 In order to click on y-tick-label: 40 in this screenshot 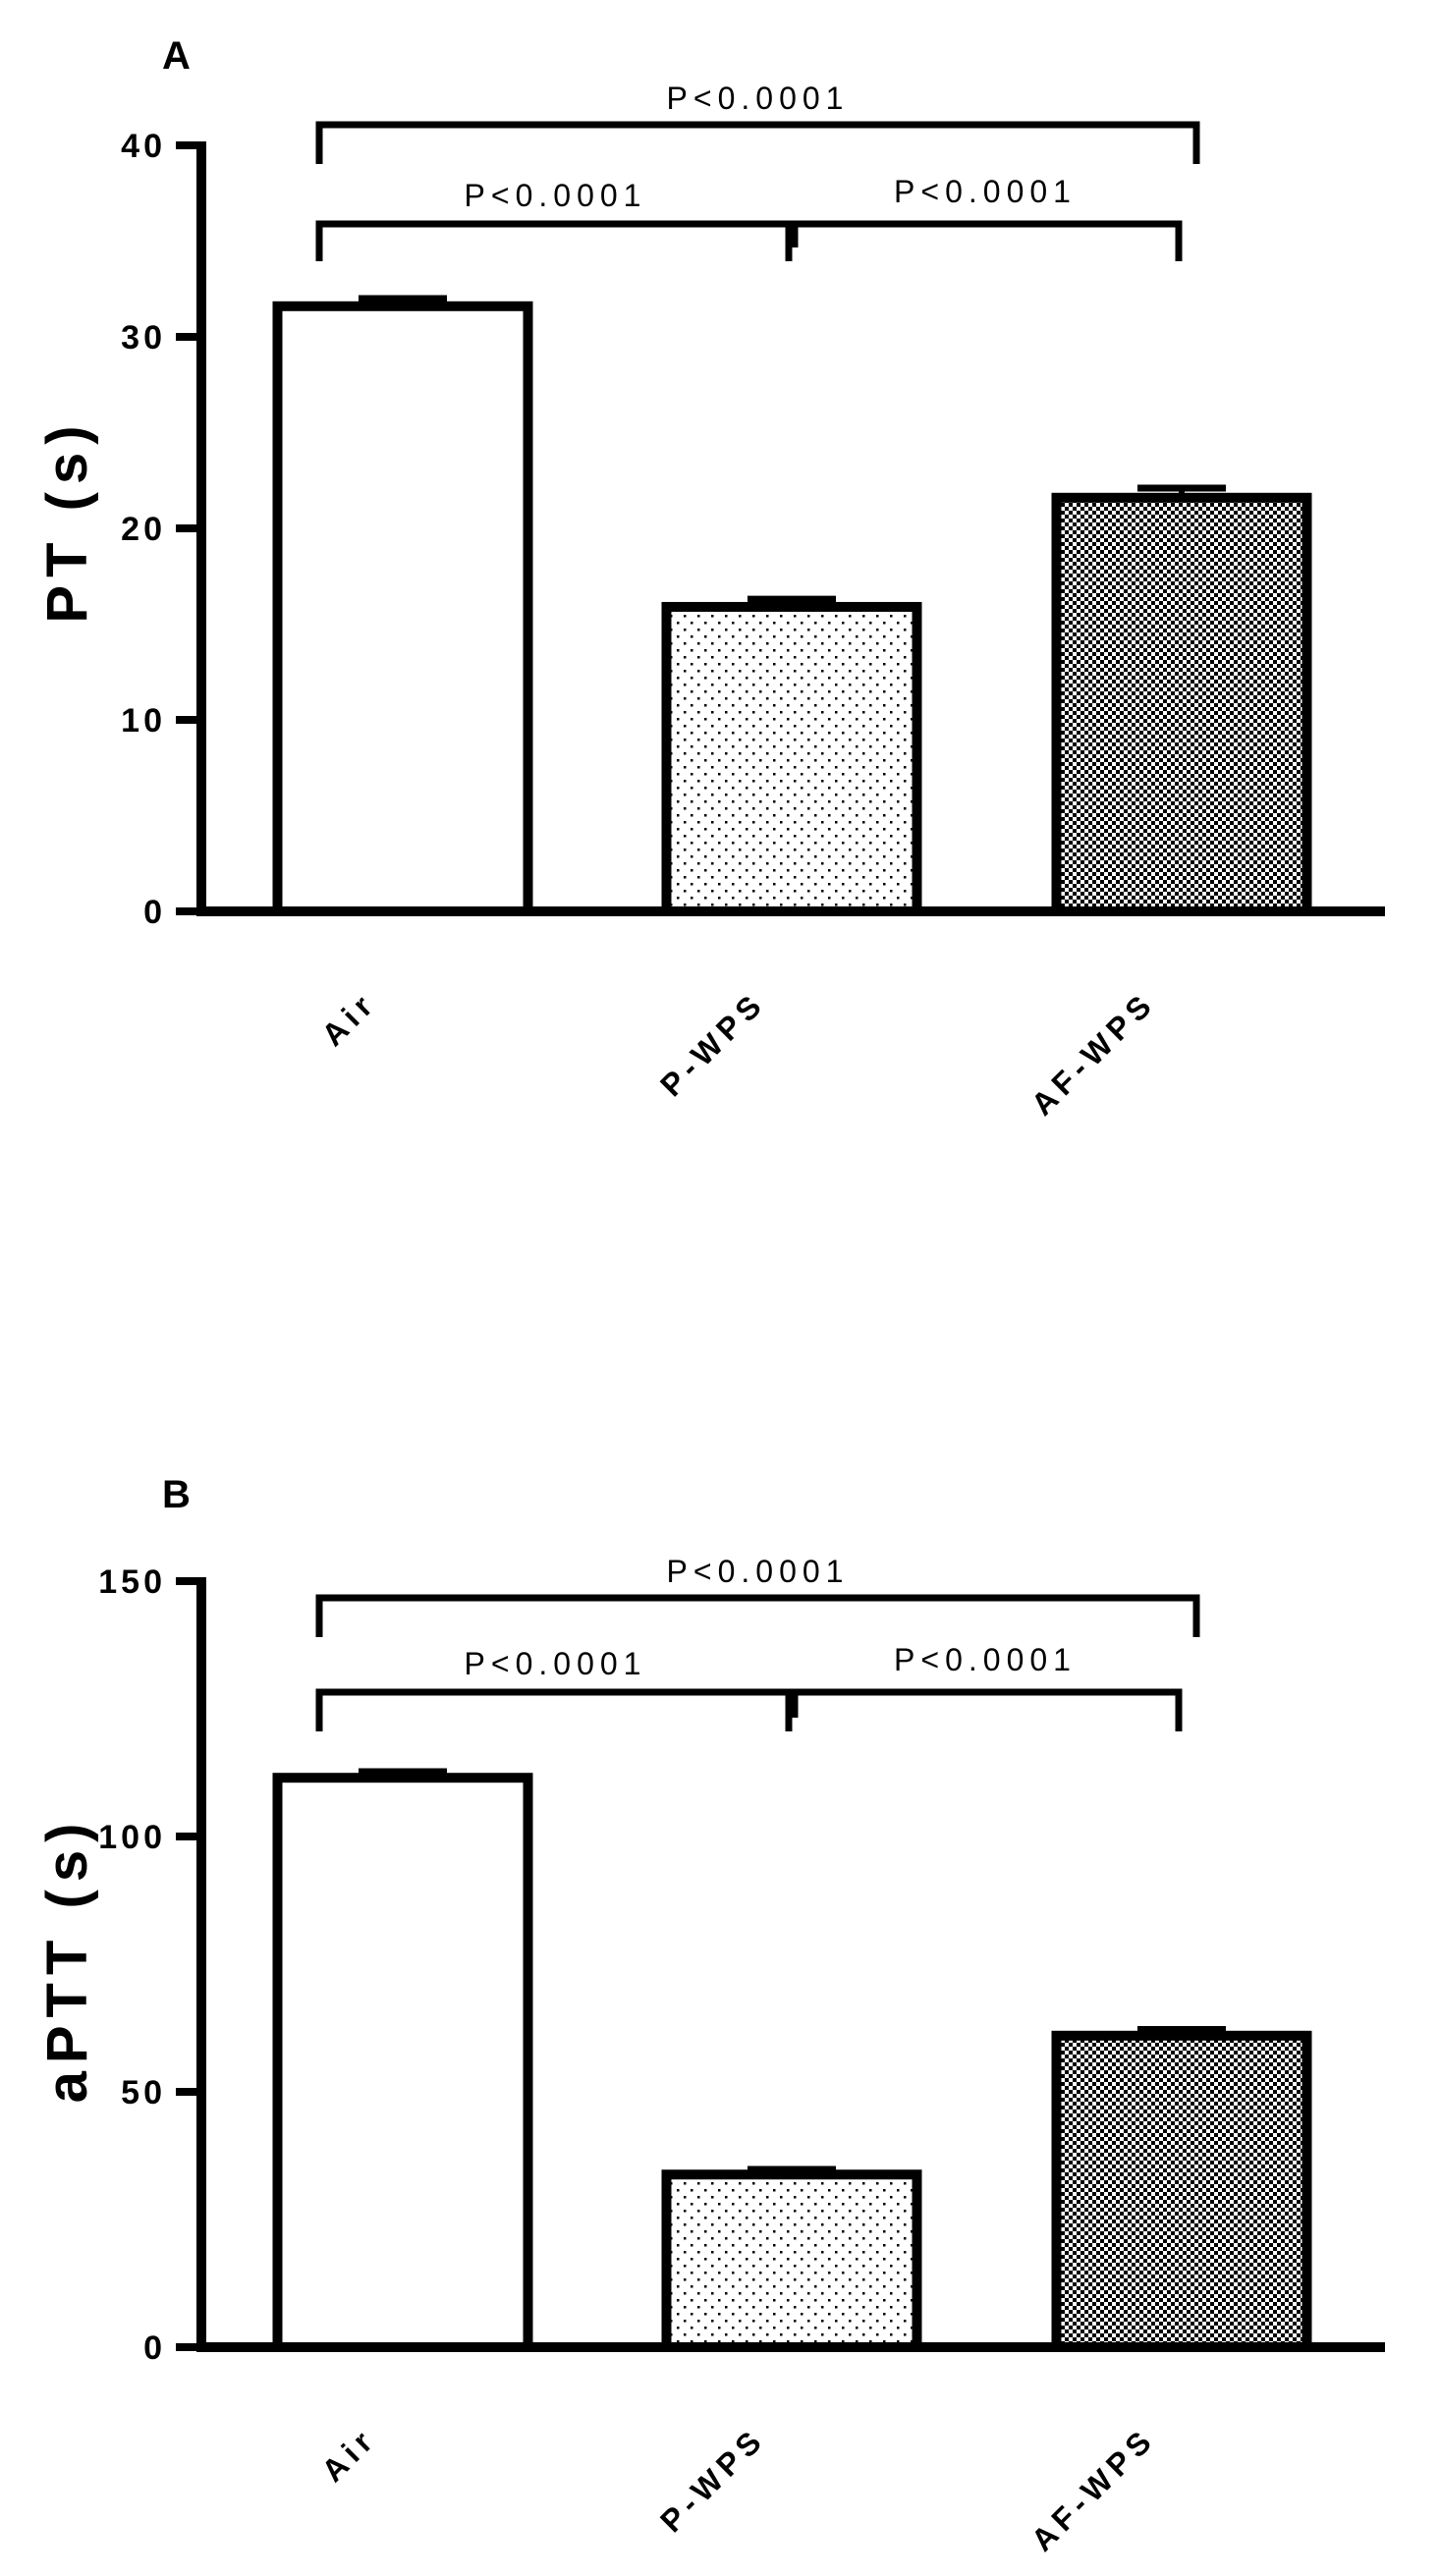, I will do `click(143, 147)`.